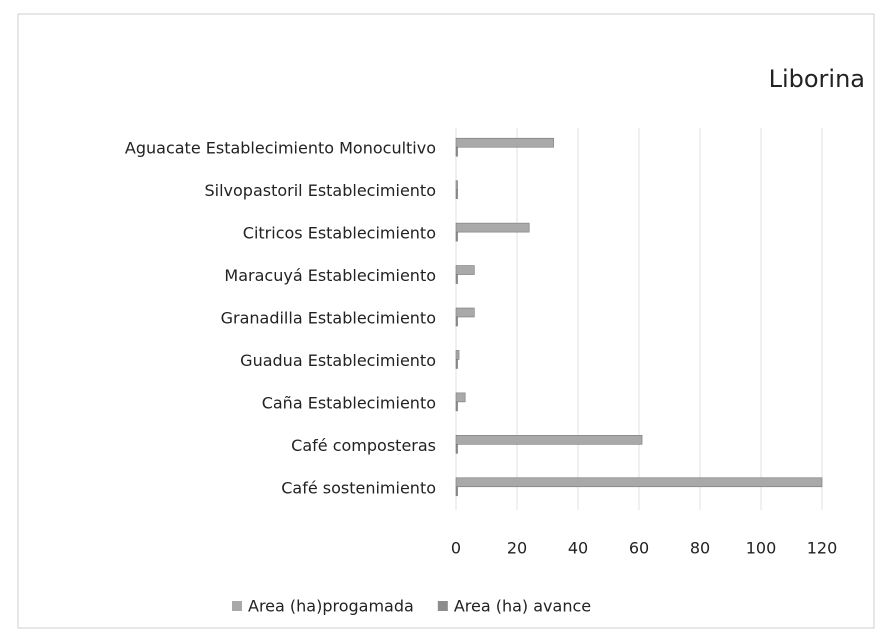  Describe the element at coordinates (517, 548) in the screenshot. I see `x-tick-label: 20` at that location.